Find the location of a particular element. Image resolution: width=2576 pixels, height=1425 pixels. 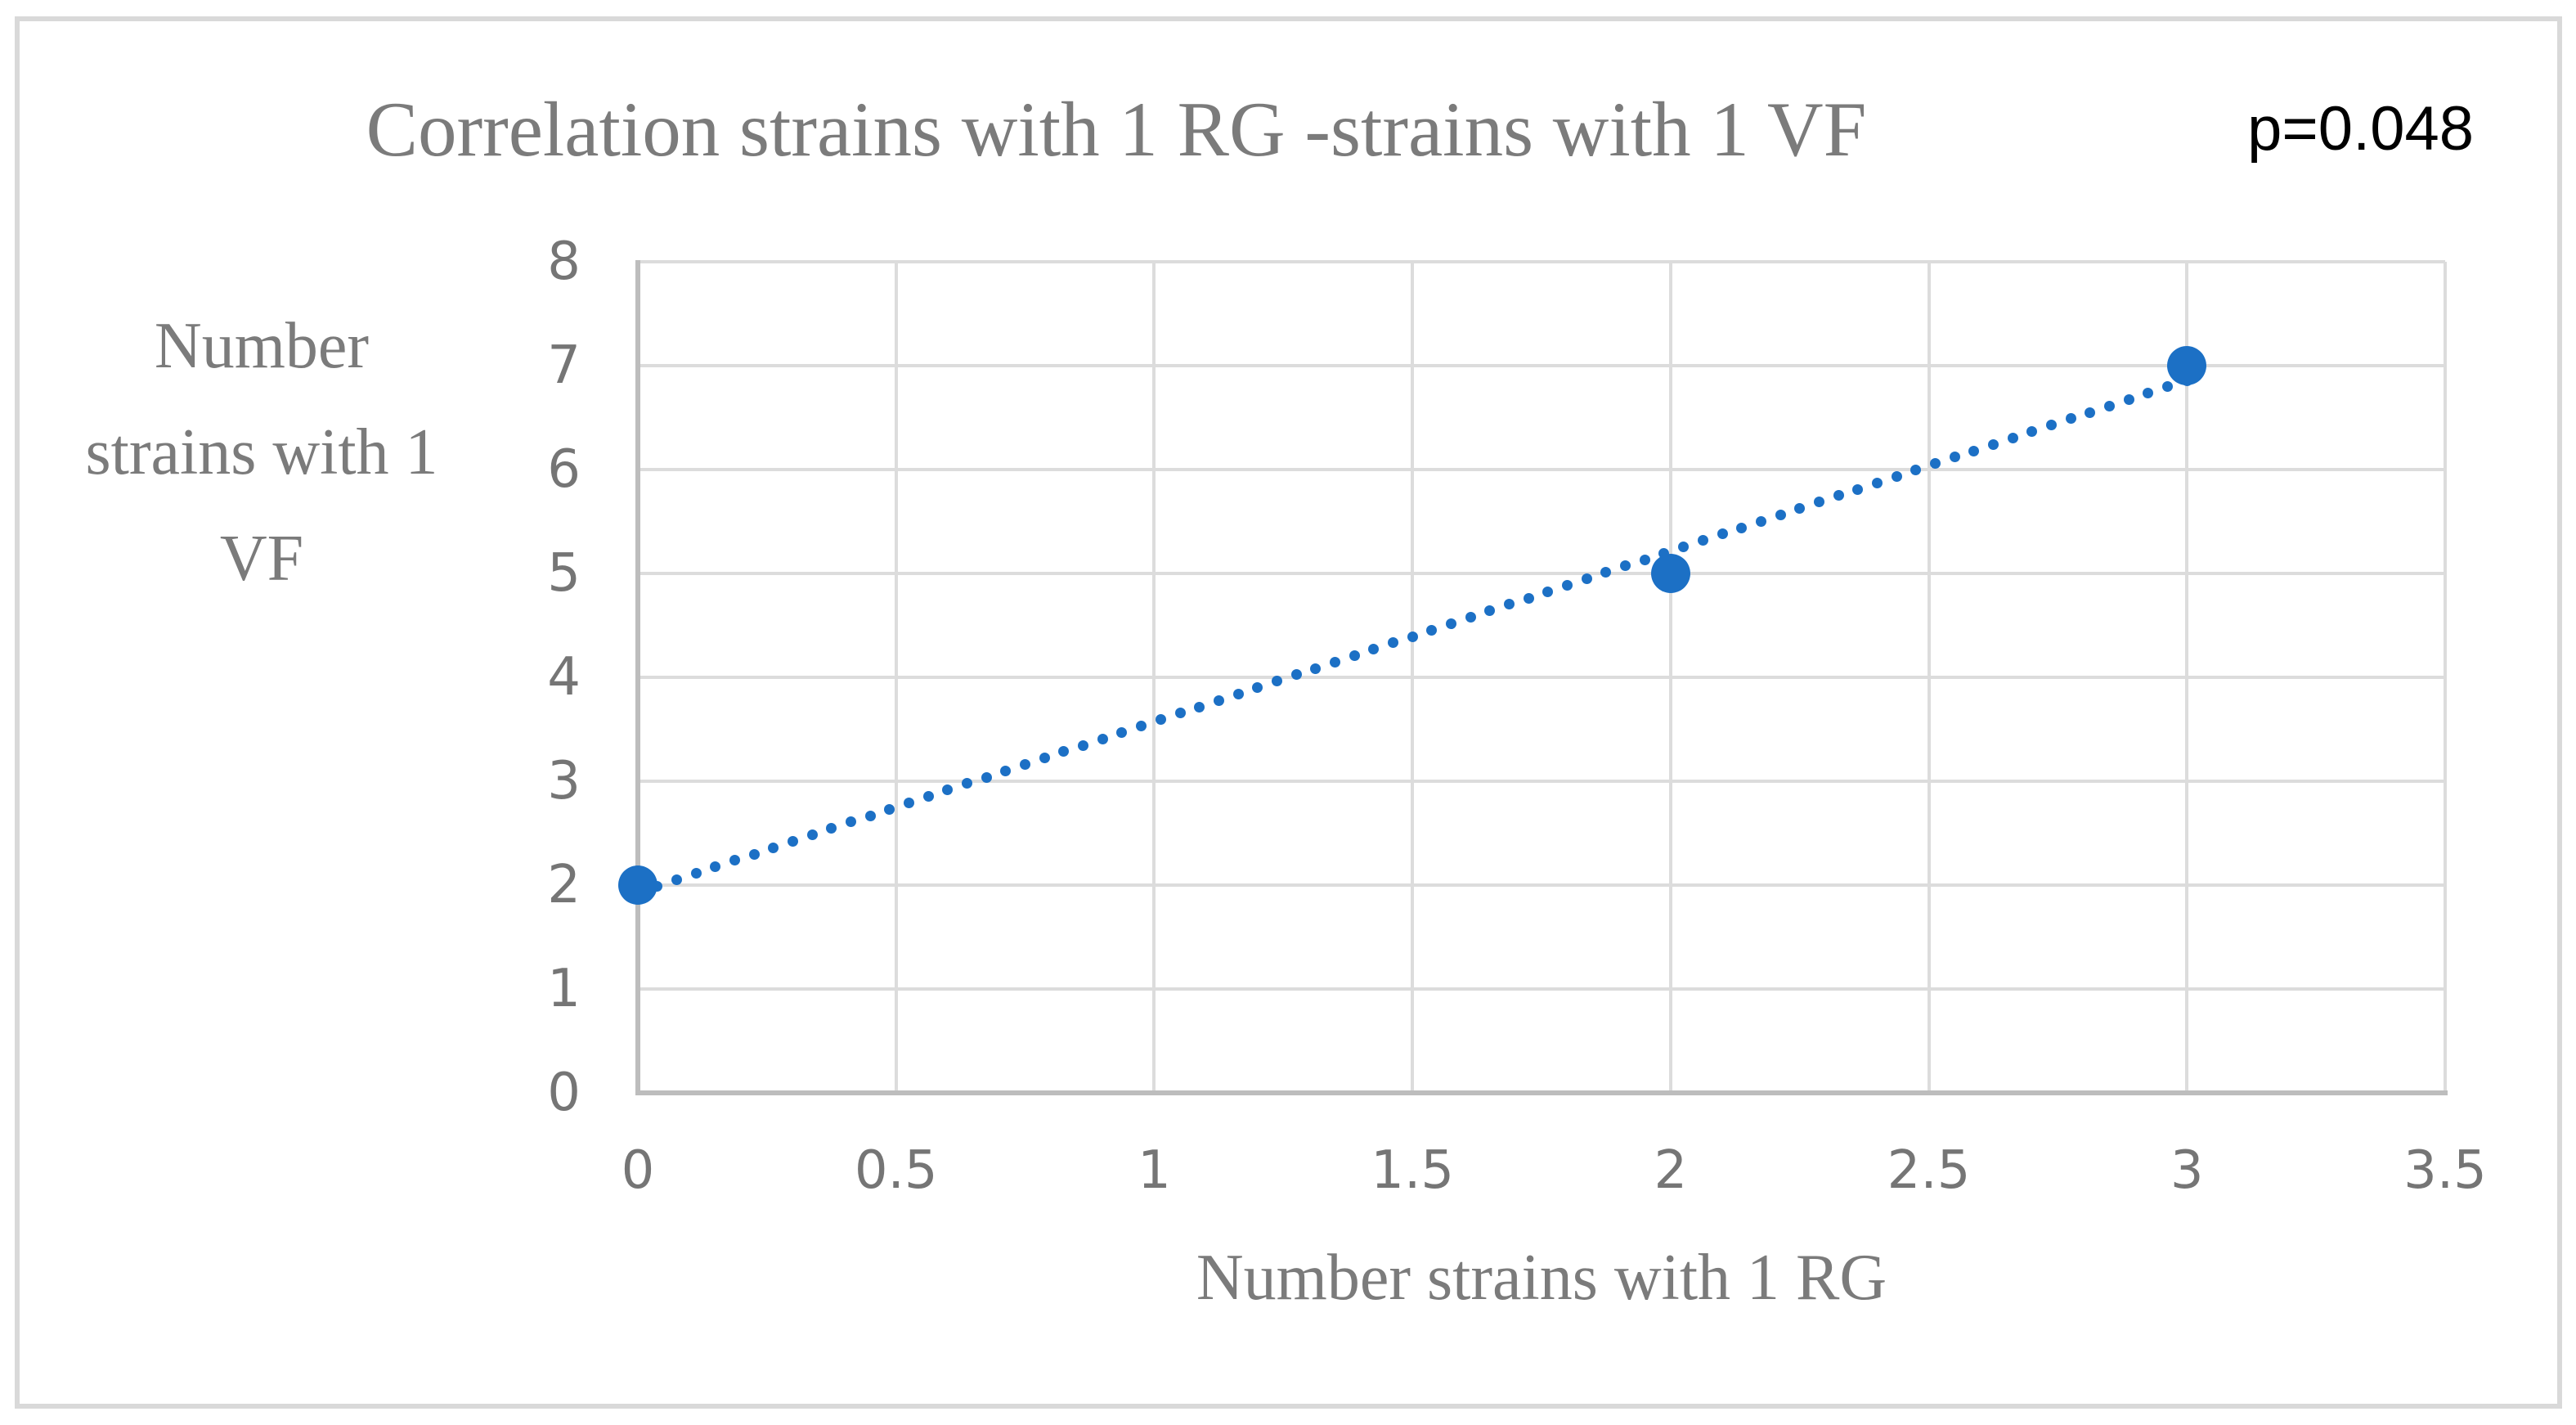

y-axis-title-line: strains with 1 is located at coordinates (261, 452).